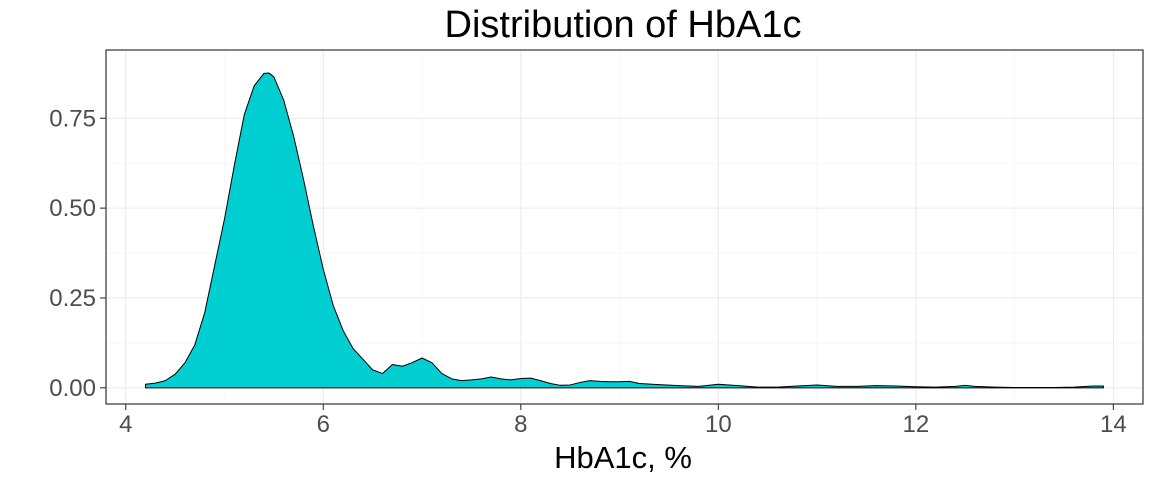 This screenshot has width=1152, height=480. Describe the element at coordinates (915, 424) in the screenshot. I see `x-tick-label: 12` at that location.